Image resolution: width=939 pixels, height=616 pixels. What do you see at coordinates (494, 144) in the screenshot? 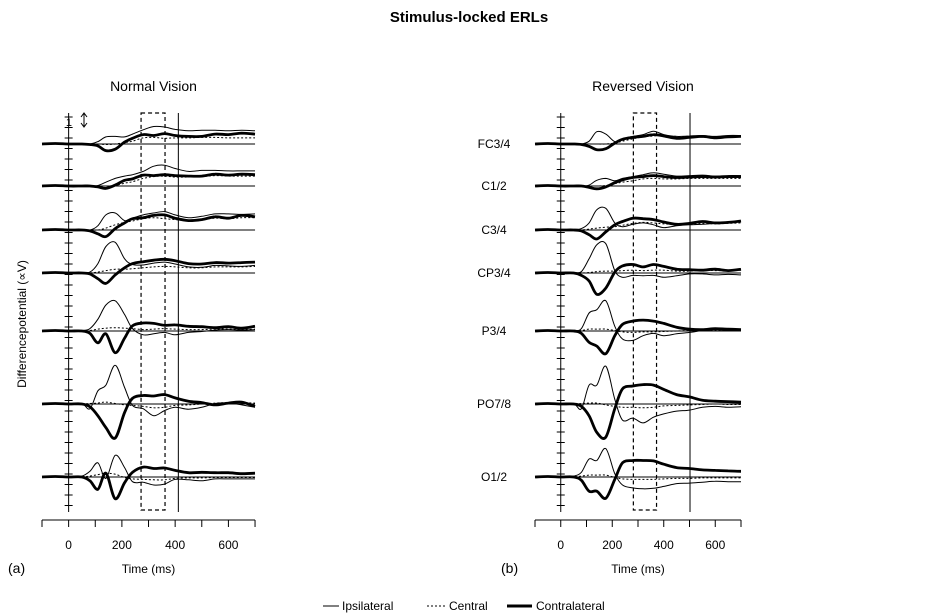
I see `channel-label-fc3-4: FC3/4` at bounding box center [494, 144].